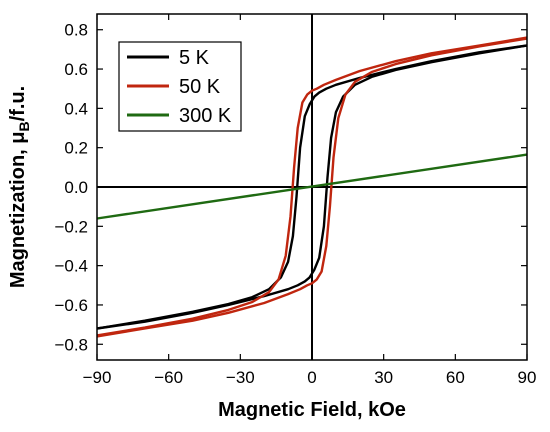  Describe the element at coordinates (76, 187) in the screenshot. I see `y-tick-label: 0.0` at that location.